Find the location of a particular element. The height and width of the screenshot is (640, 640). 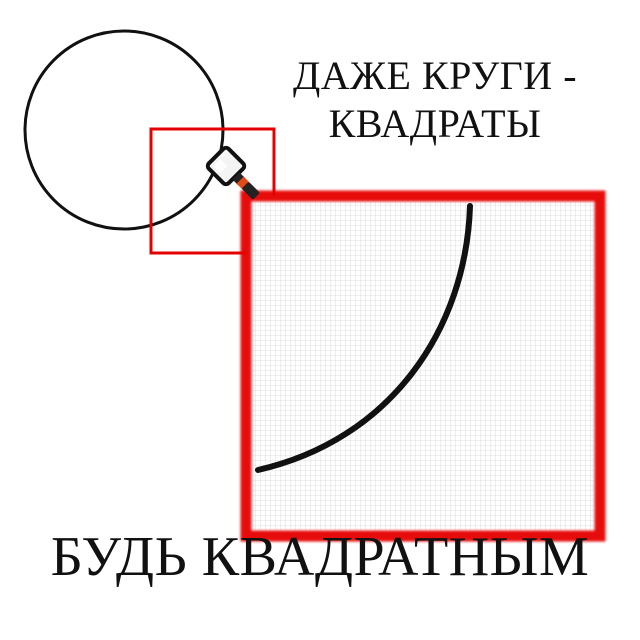

zoomed-arc is located at coordinates (364, 338).